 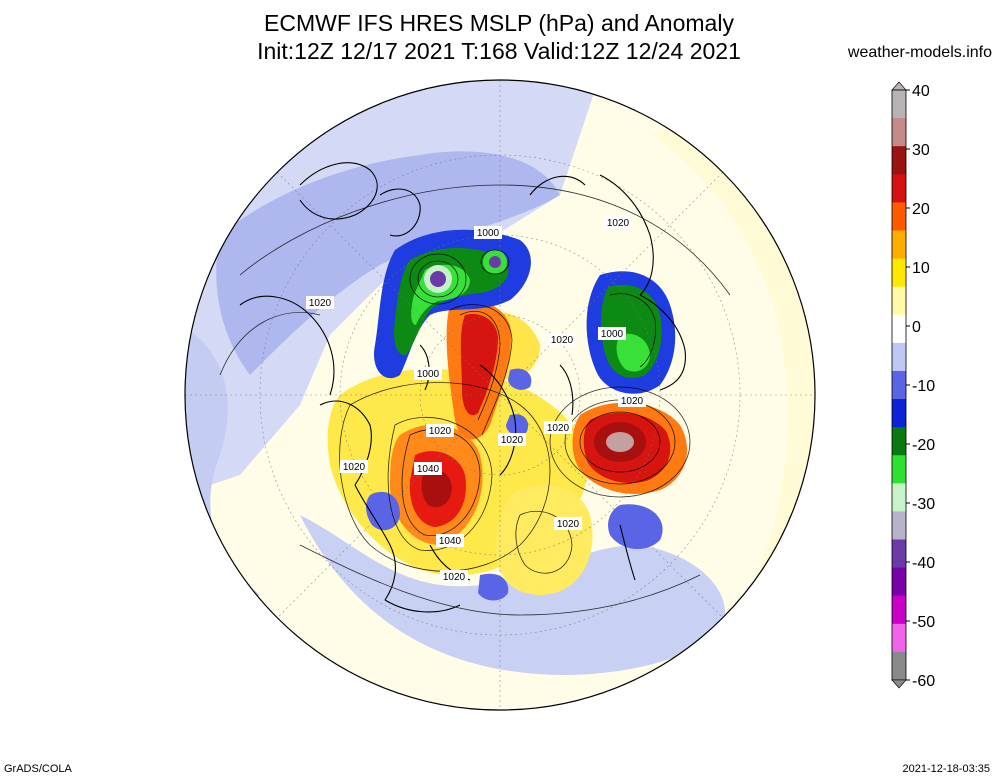 What do you see at coordinates (916, 327) in the screenshot?
I see `colorbar-tick-label: 0` at bounding box center [916, 327].